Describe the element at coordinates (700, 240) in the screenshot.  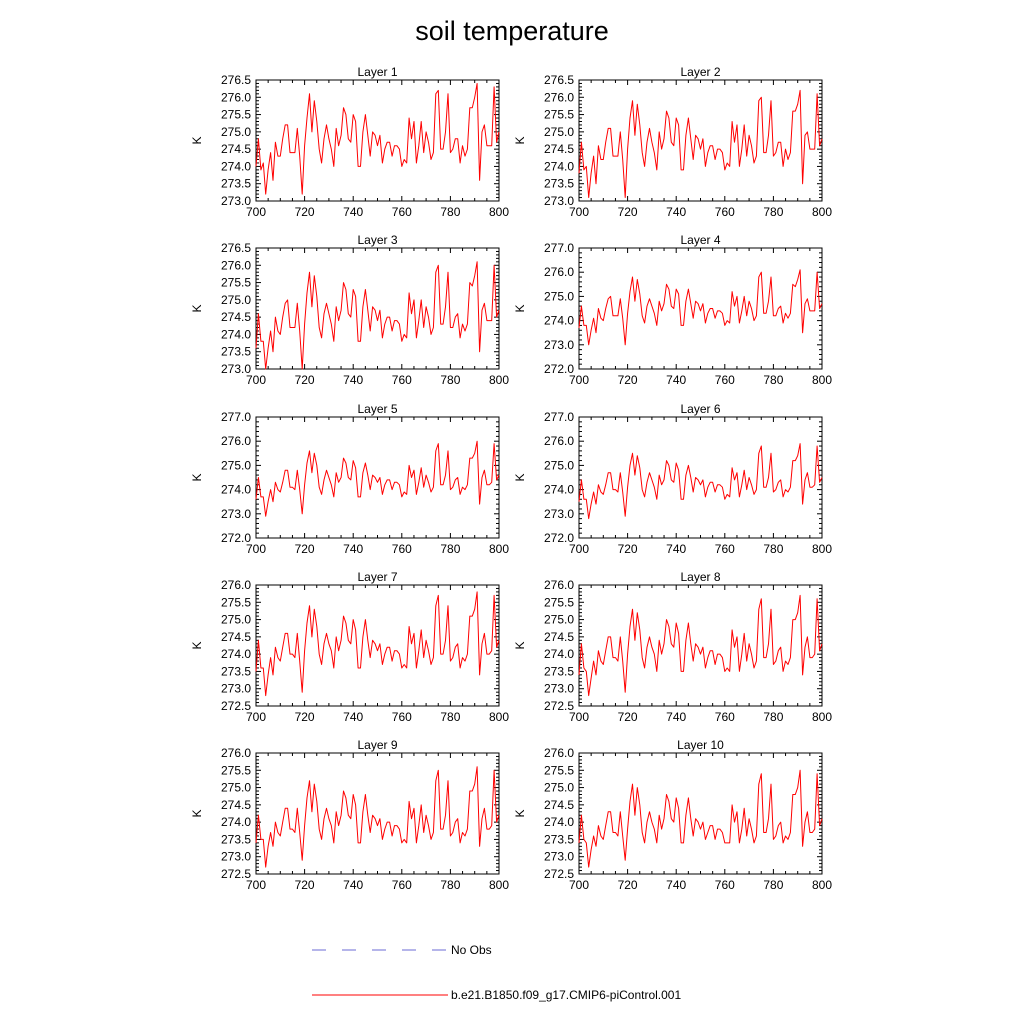
I see `panel-title: Layer 4` at that location.